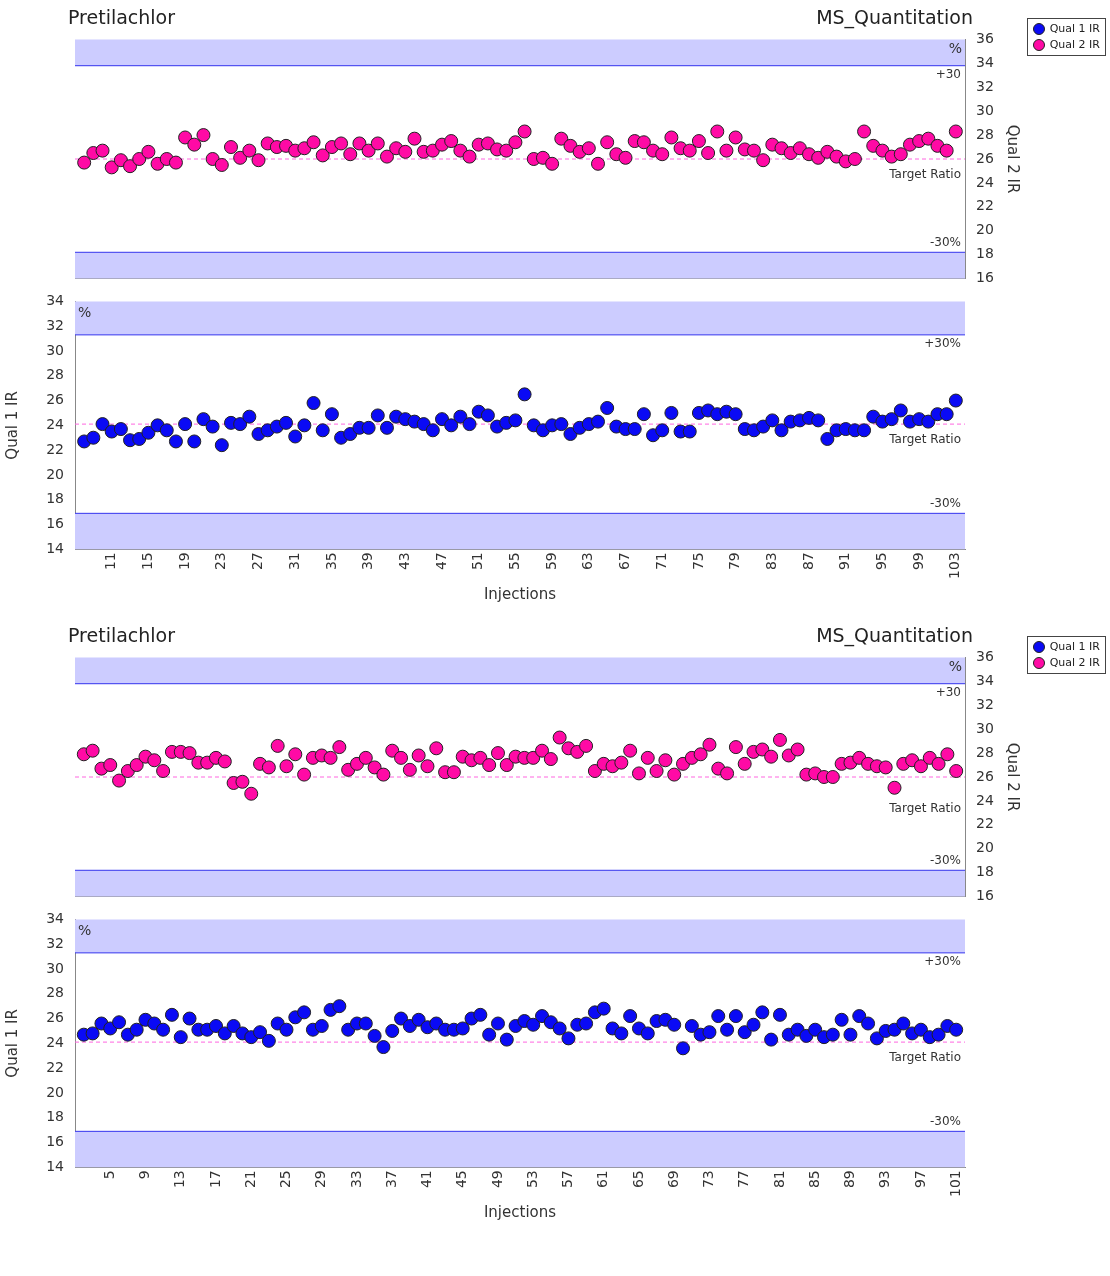 This screenshot has height=1276, width=1110. I want to click on x-tick-label: 41, so click(426, 1179).